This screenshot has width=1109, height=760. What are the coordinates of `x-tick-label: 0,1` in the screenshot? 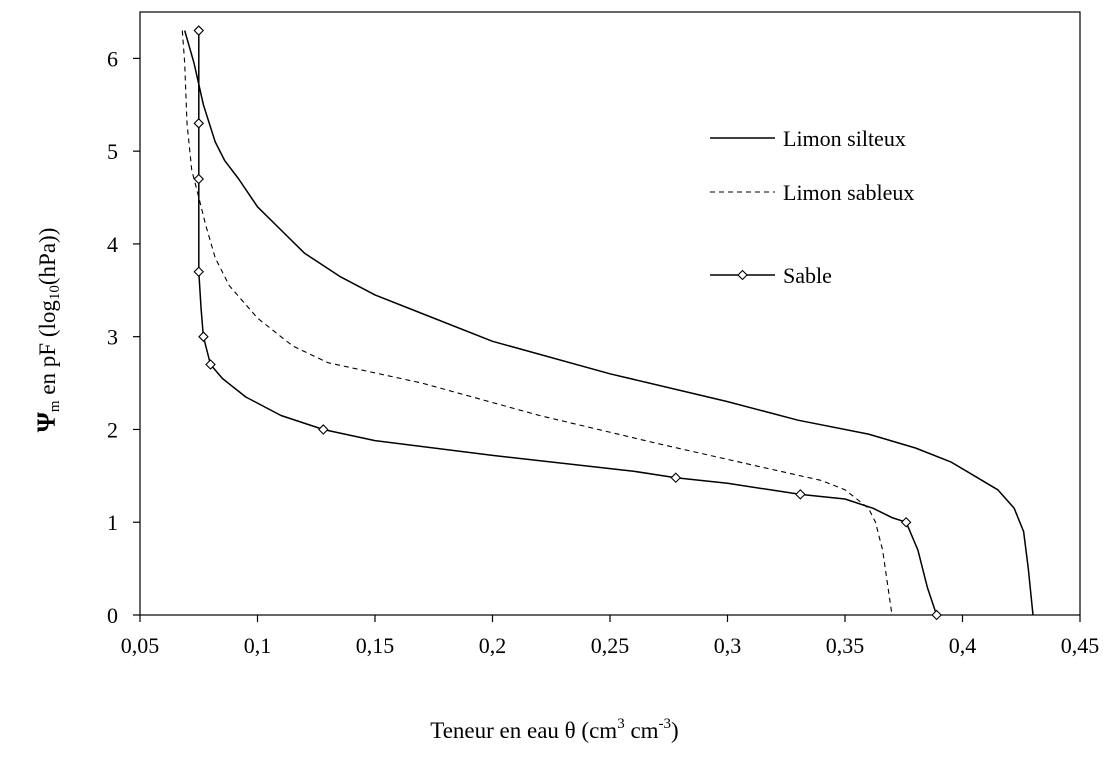 It's located at (258, 645).